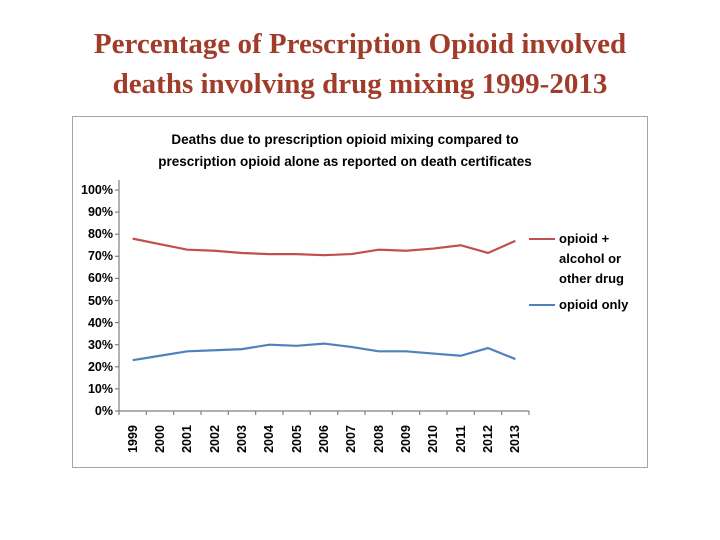 The height and width of the screenshot is (540, 720). What do you see at coordinates (515, 439) in the screenshot?
I see `x-tick-label: 2013` at bounding box center [515, 439].